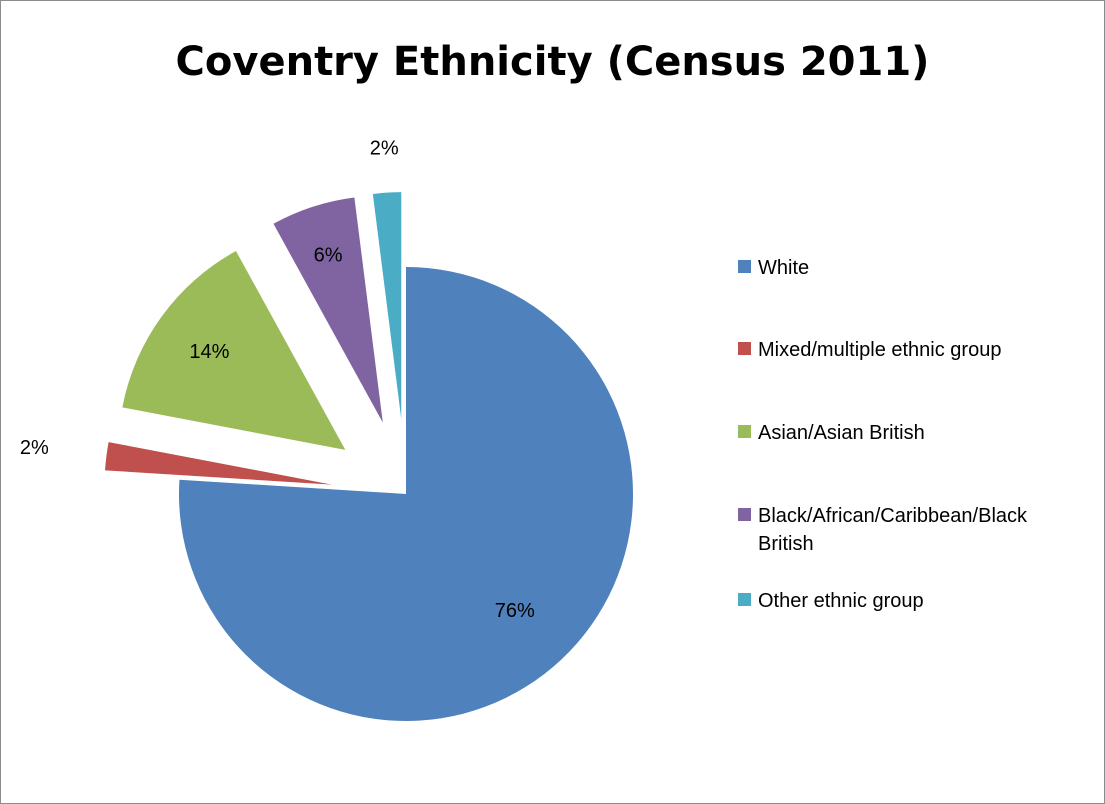 The image size is (1105, 804). What do you see at coordinates (744, 514) in the screenshot?
I see `legend-swatch-black` at bounding box center [744, 514].